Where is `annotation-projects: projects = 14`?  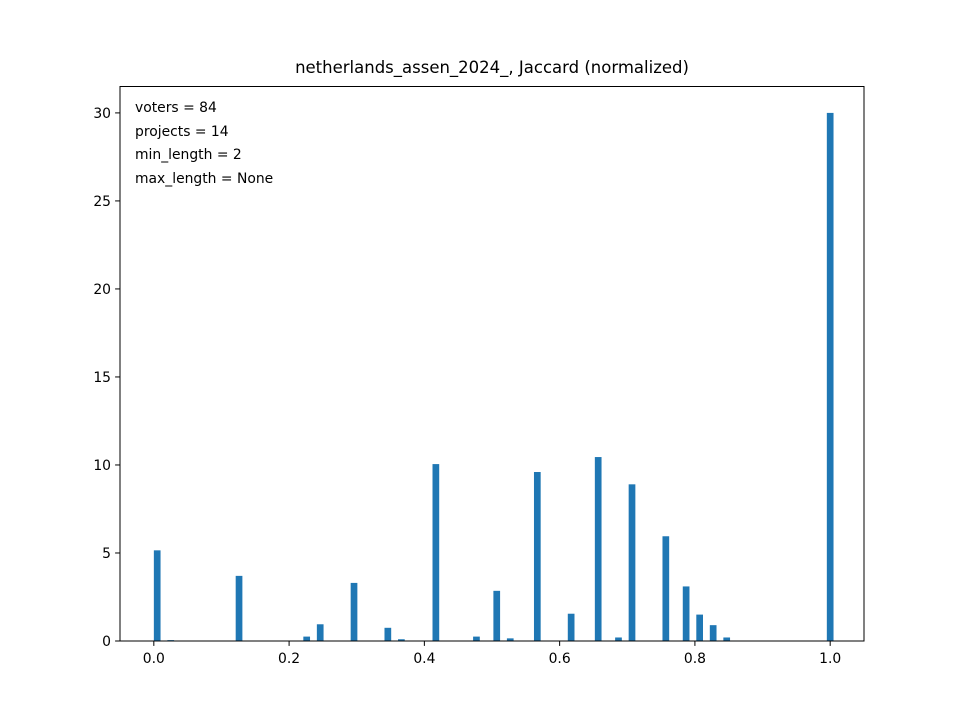 annotation-projects: projects = 14 is located at coordinates (182, 132).